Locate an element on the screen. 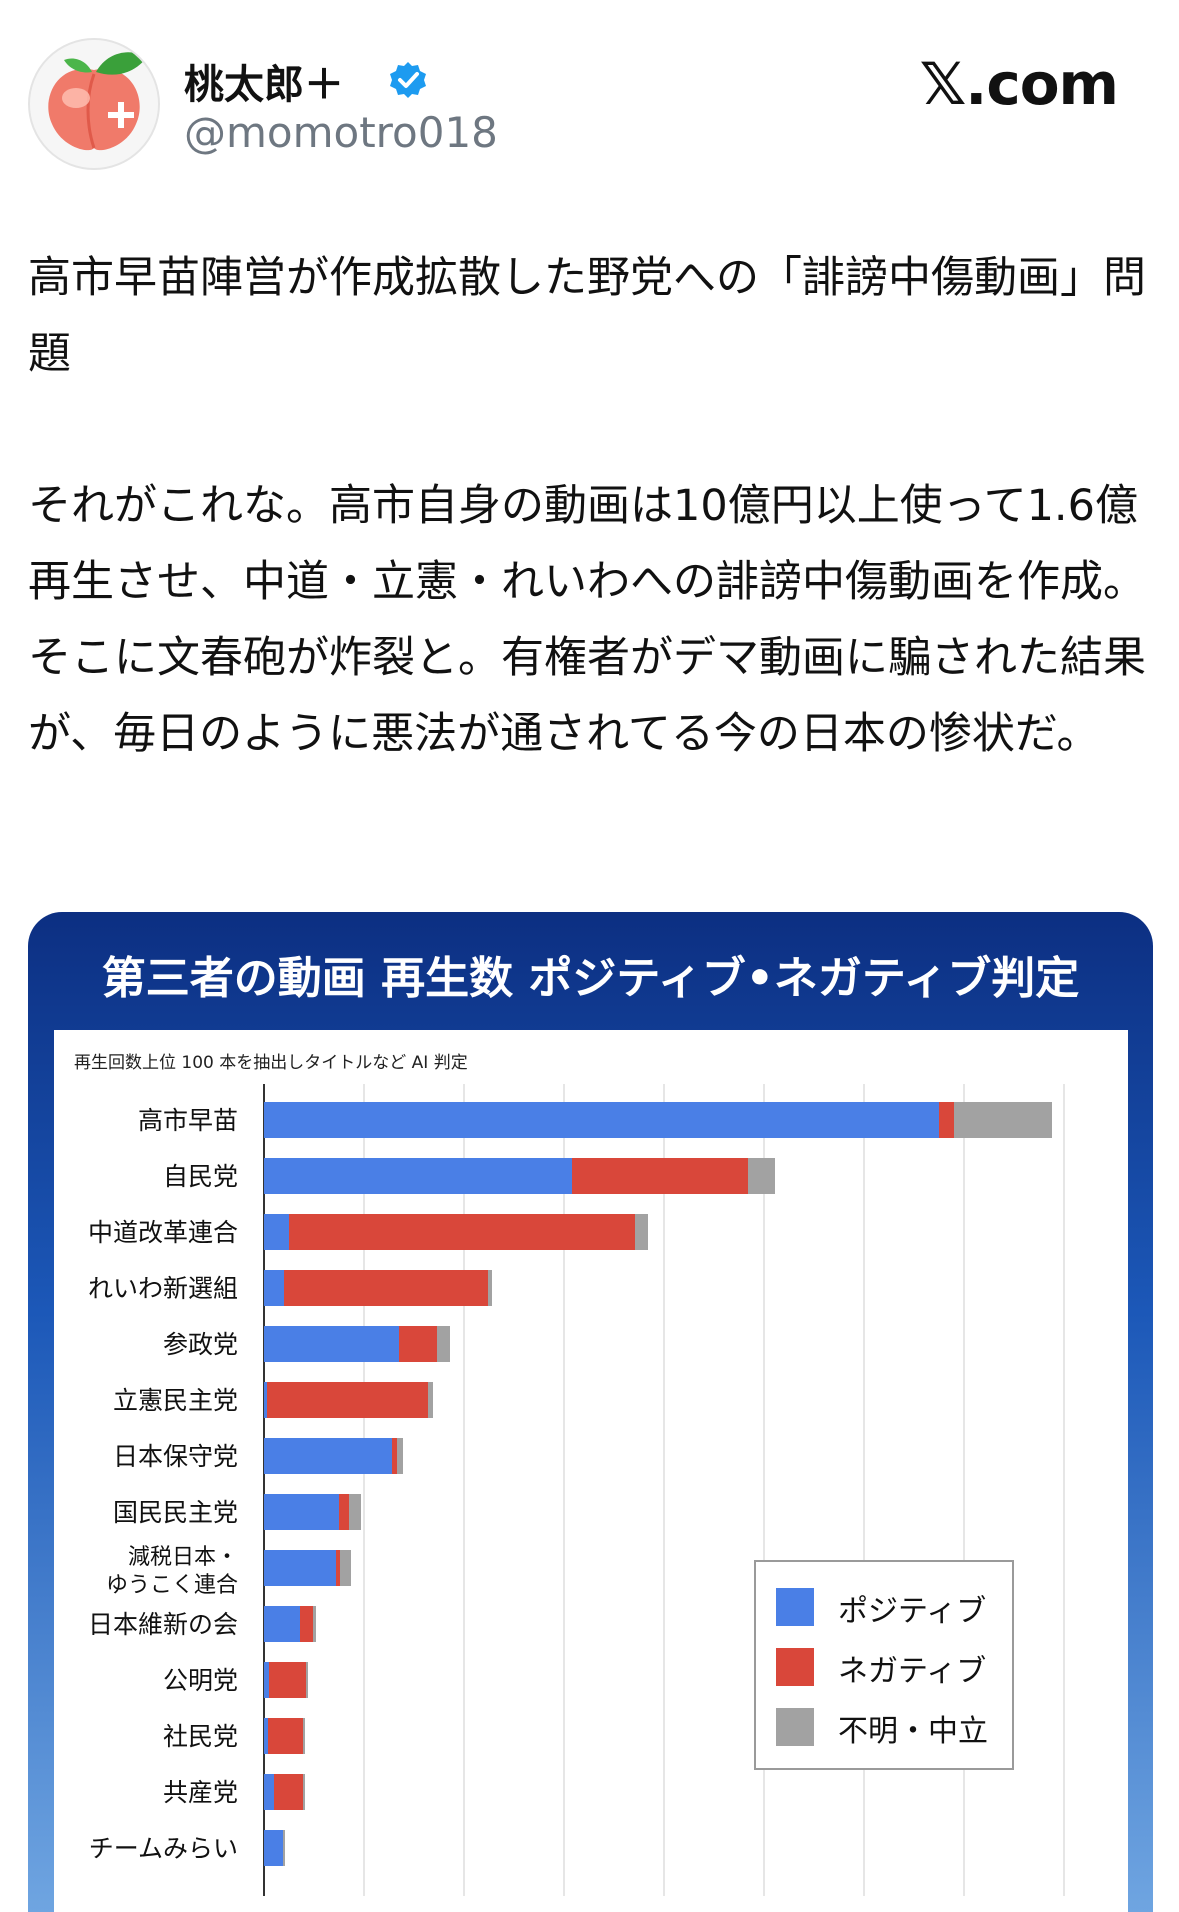 This screenshot has width=1179, height=1912. category-label: 参政党 is located at coordinates (200, 1344).